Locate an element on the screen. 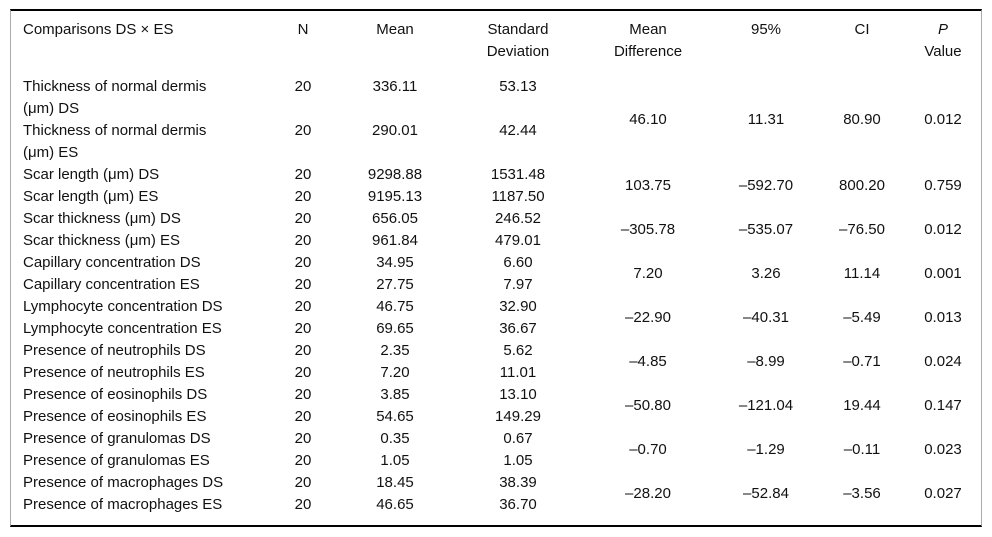 The width and height of the screenshot is (992, 537). cell-mean: 961.84 is located at coordinates (395, 240).